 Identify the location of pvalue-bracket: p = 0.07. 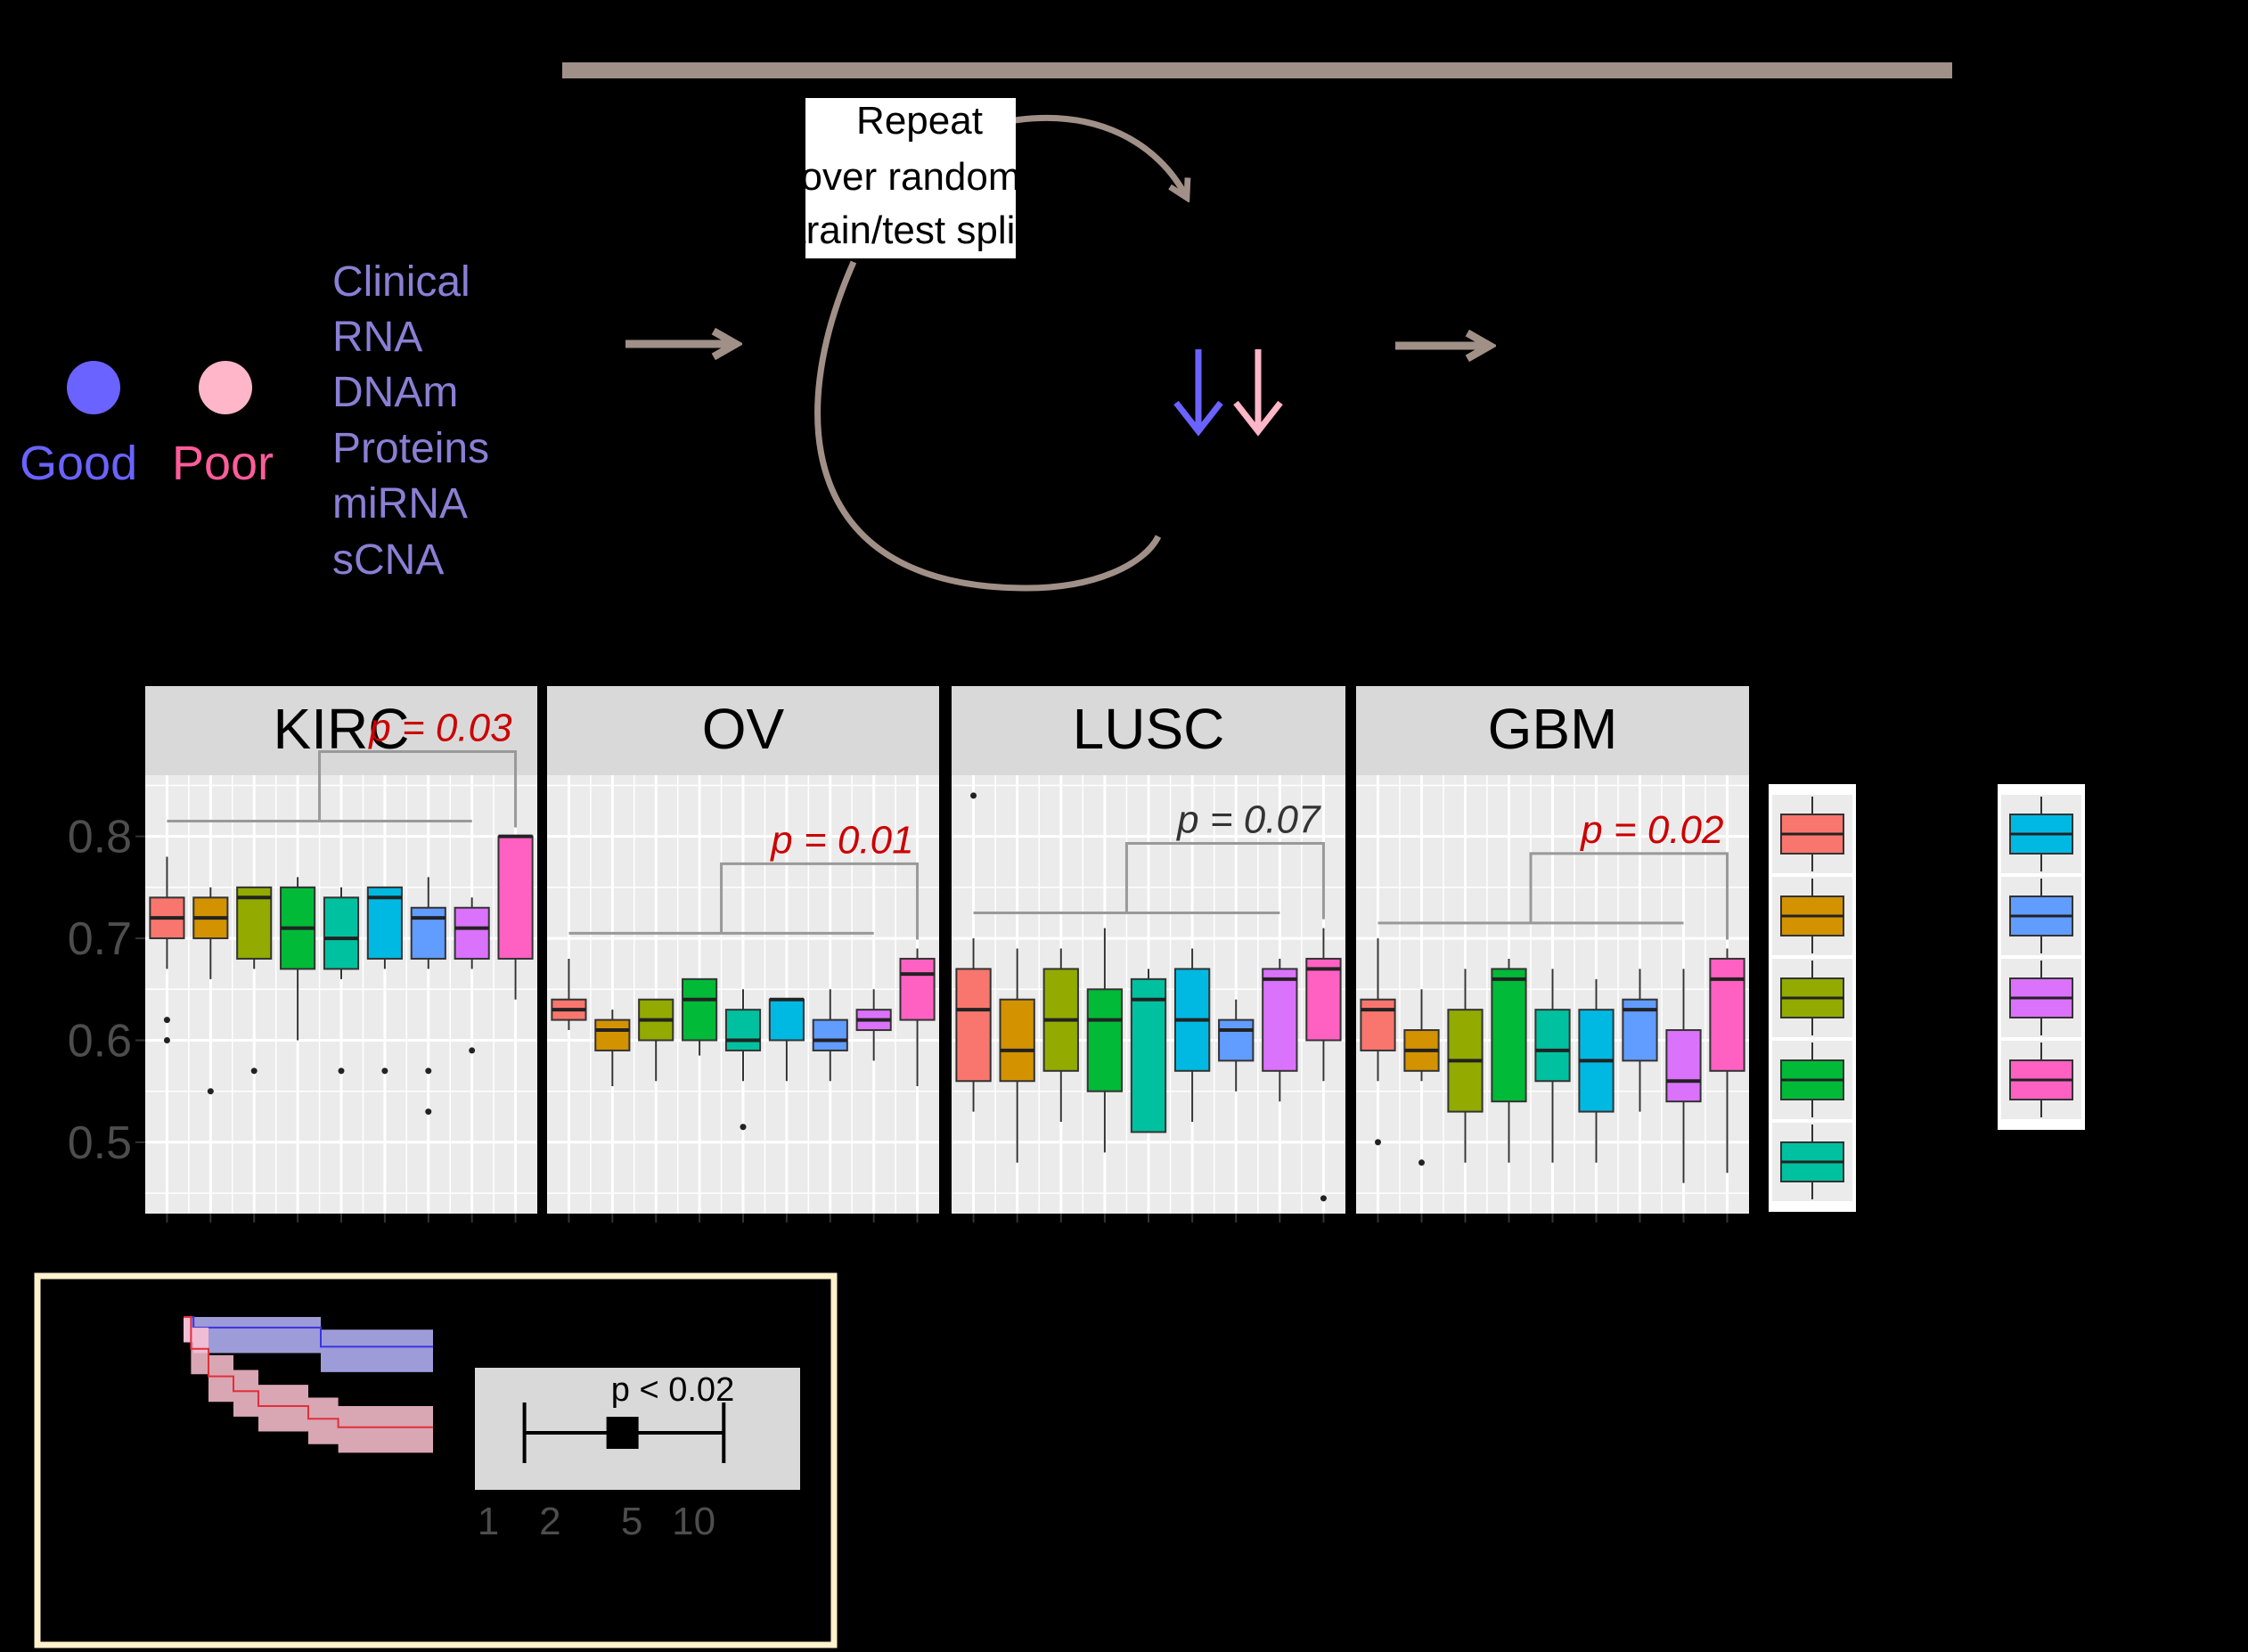
(1149, 858).